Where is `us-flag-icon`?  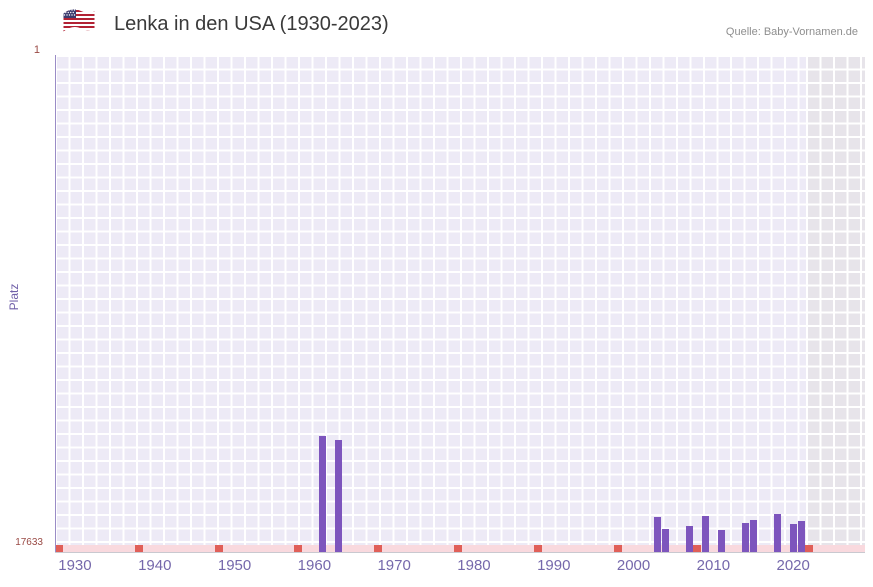 us-flag-icon is located at coordinates (79, 20).